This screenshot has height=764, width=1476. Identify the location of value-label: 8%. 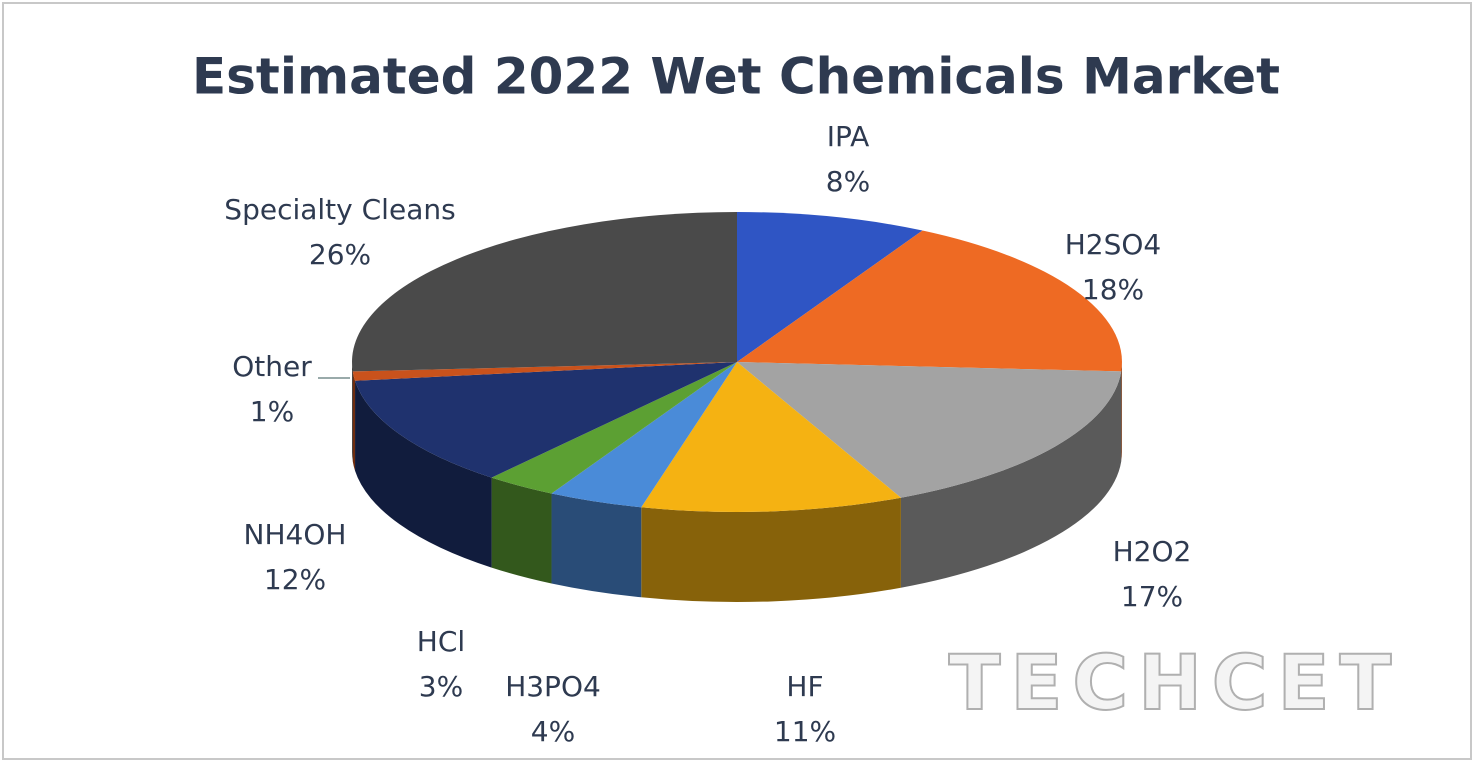
(848, 181).